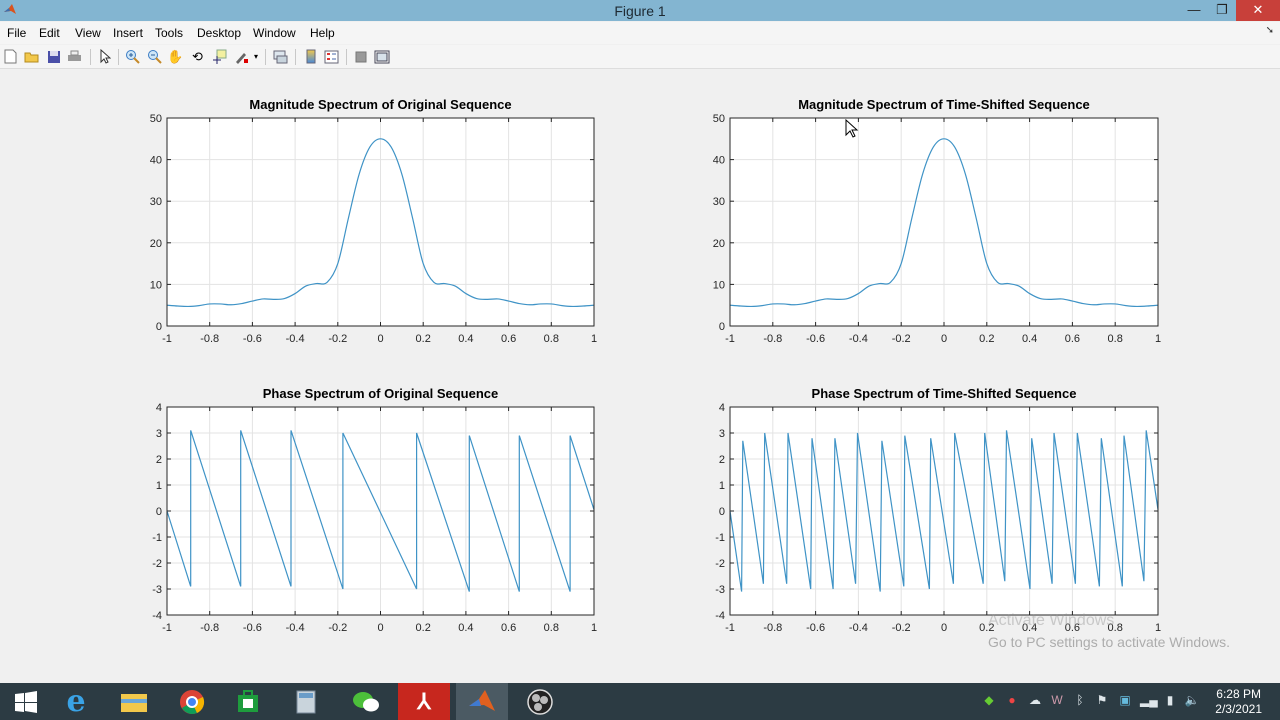 Image resolution: width=1280 pixels, height=720 pixels. Describe the element at coordinates (381, 56) in the screenshot. I see `show-plot-tools-icon` at that location.